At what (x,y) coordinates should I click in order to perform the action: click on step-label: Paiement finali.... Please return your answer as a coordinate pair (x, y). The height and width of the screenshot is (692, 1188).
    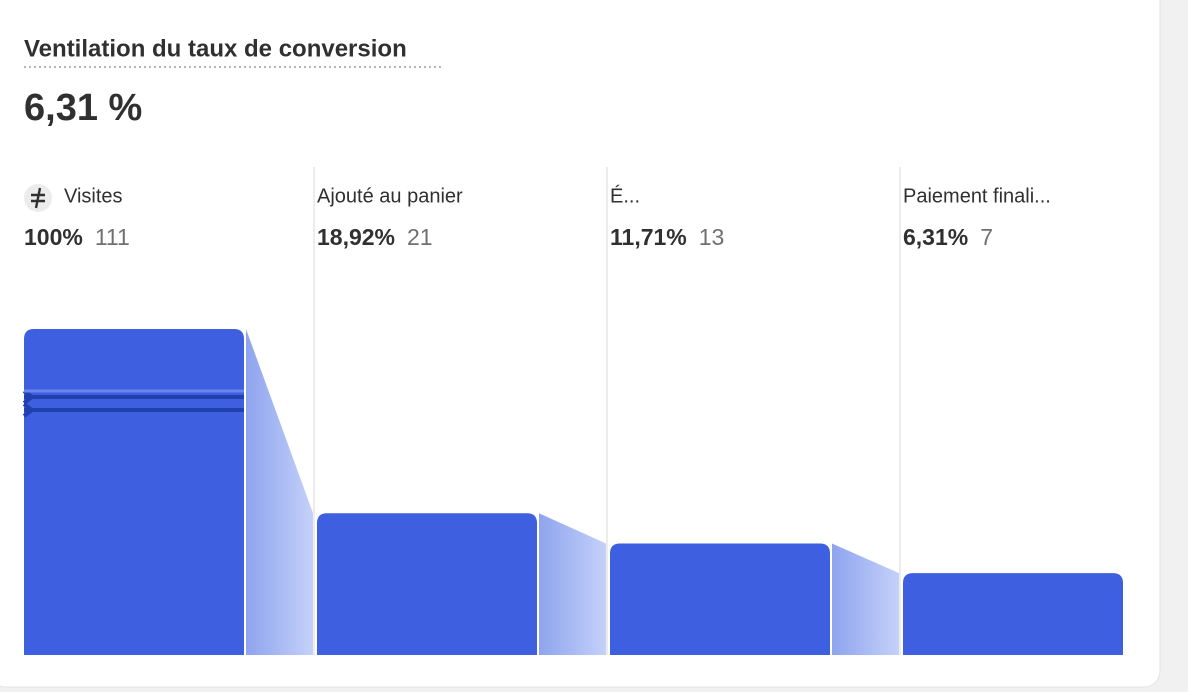
    Looking at the image, I should click on (977, 196).